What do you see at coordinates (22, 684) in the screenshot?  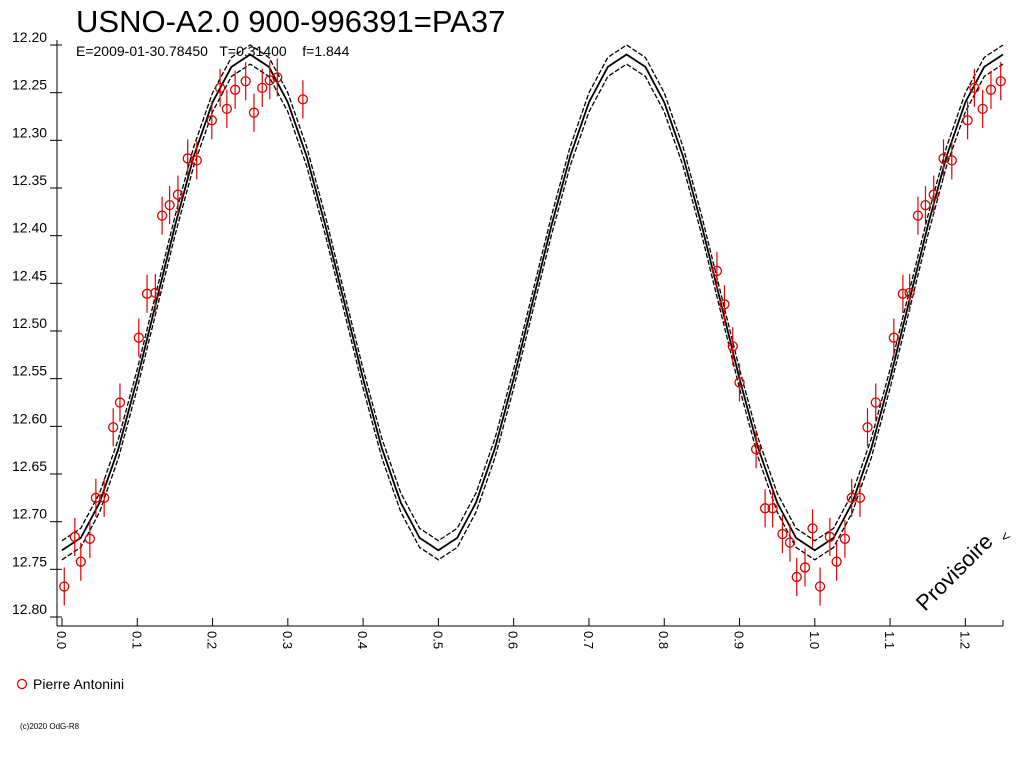 I see `legend-marker` at bounding box center [22, 684].